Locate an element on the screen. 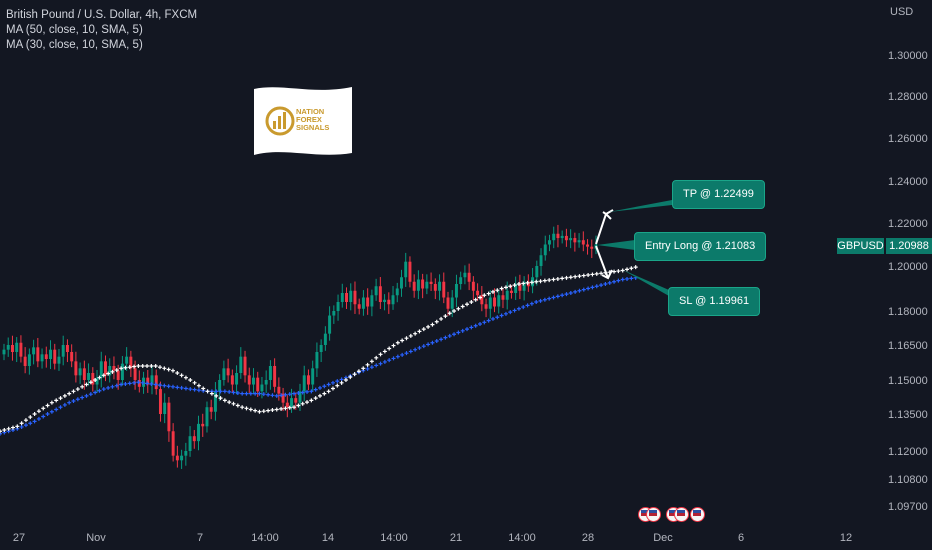 The image size is (932, 550). time-axis: 27 Nov 7 14:00 14 14:00 21 14:00 28 Dec 6 12 is located at coordinates (432, 538).